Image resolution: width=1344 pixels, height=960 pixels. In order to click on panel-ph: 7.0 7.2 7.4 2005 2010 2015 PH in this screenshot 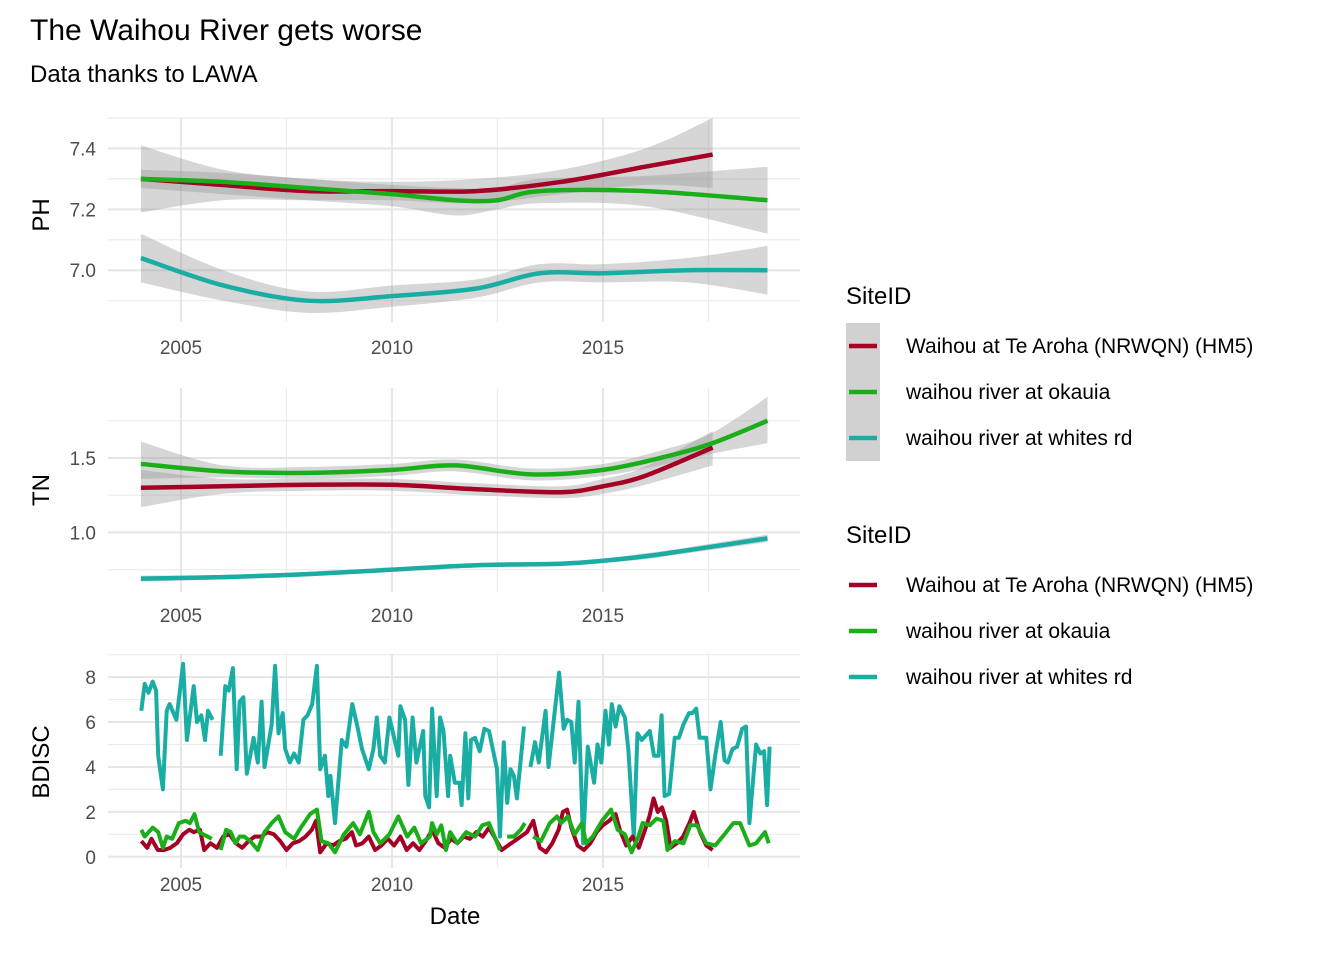, I will do `click(414, 238)`.